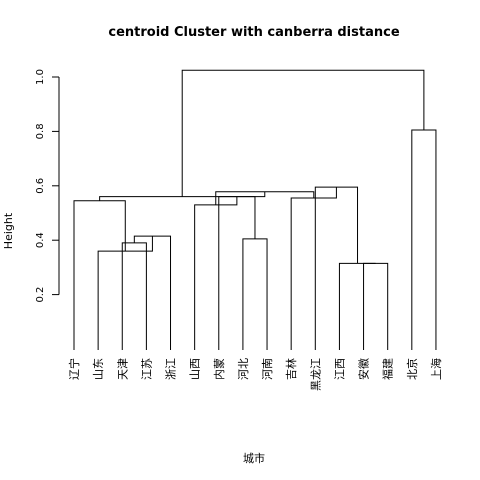 The image size is (480, 480). I want to click on leaf-label: 福建, so click(388, 369).